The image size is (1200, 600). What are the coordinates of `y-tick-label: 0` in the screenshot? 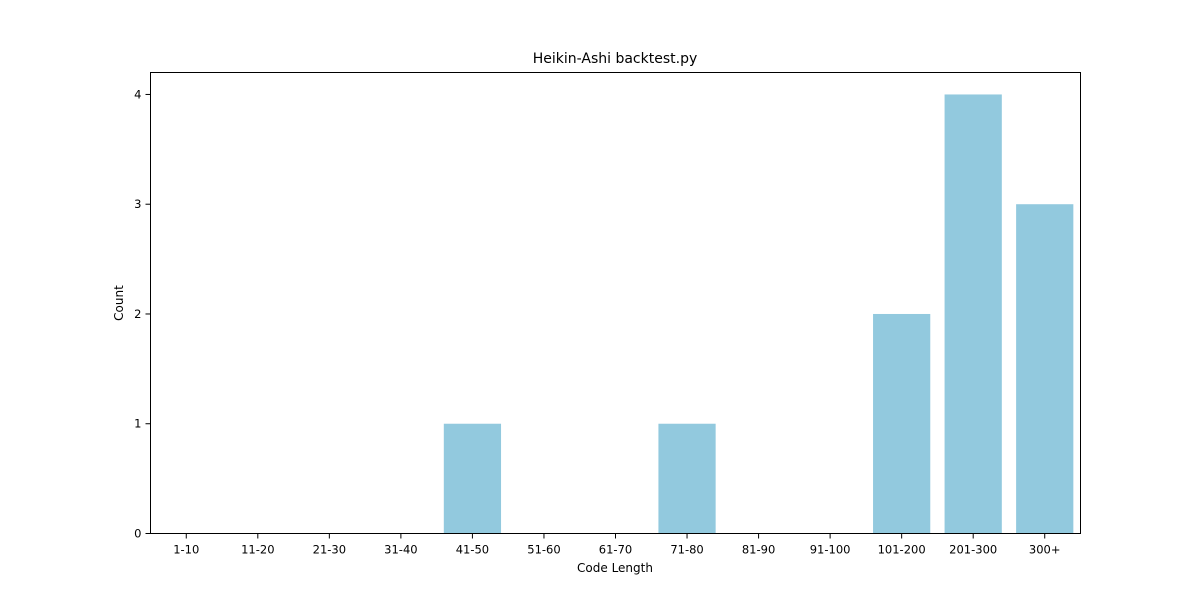 It's located at (137, 534).